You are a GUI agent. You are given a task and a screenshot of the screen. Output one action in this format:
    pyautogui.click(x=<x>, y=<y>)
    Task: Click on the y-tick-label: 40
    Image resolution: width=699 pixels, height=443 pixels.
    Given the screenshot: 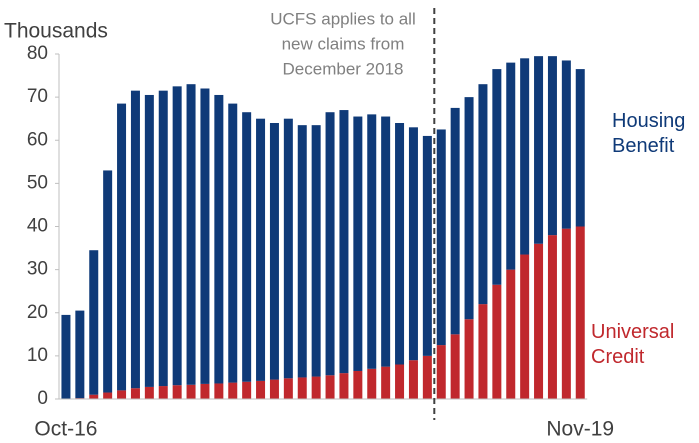 What is the action you would take?
    pyautogui.click(x=37, y=226)
    